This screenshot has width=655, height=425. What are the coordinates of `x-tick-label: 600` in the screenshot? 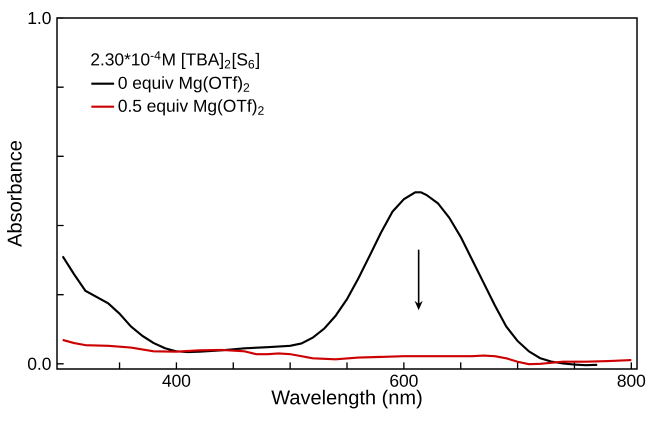 It's located at (404, 380).